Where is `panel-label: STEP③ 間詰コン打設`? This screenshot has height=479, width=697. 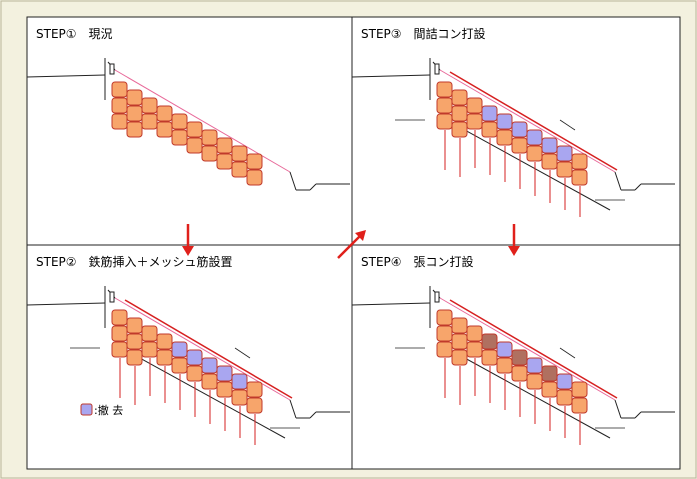
panel-label: STEP③ 間詰コン打設 is located at coordinates (423, 33).